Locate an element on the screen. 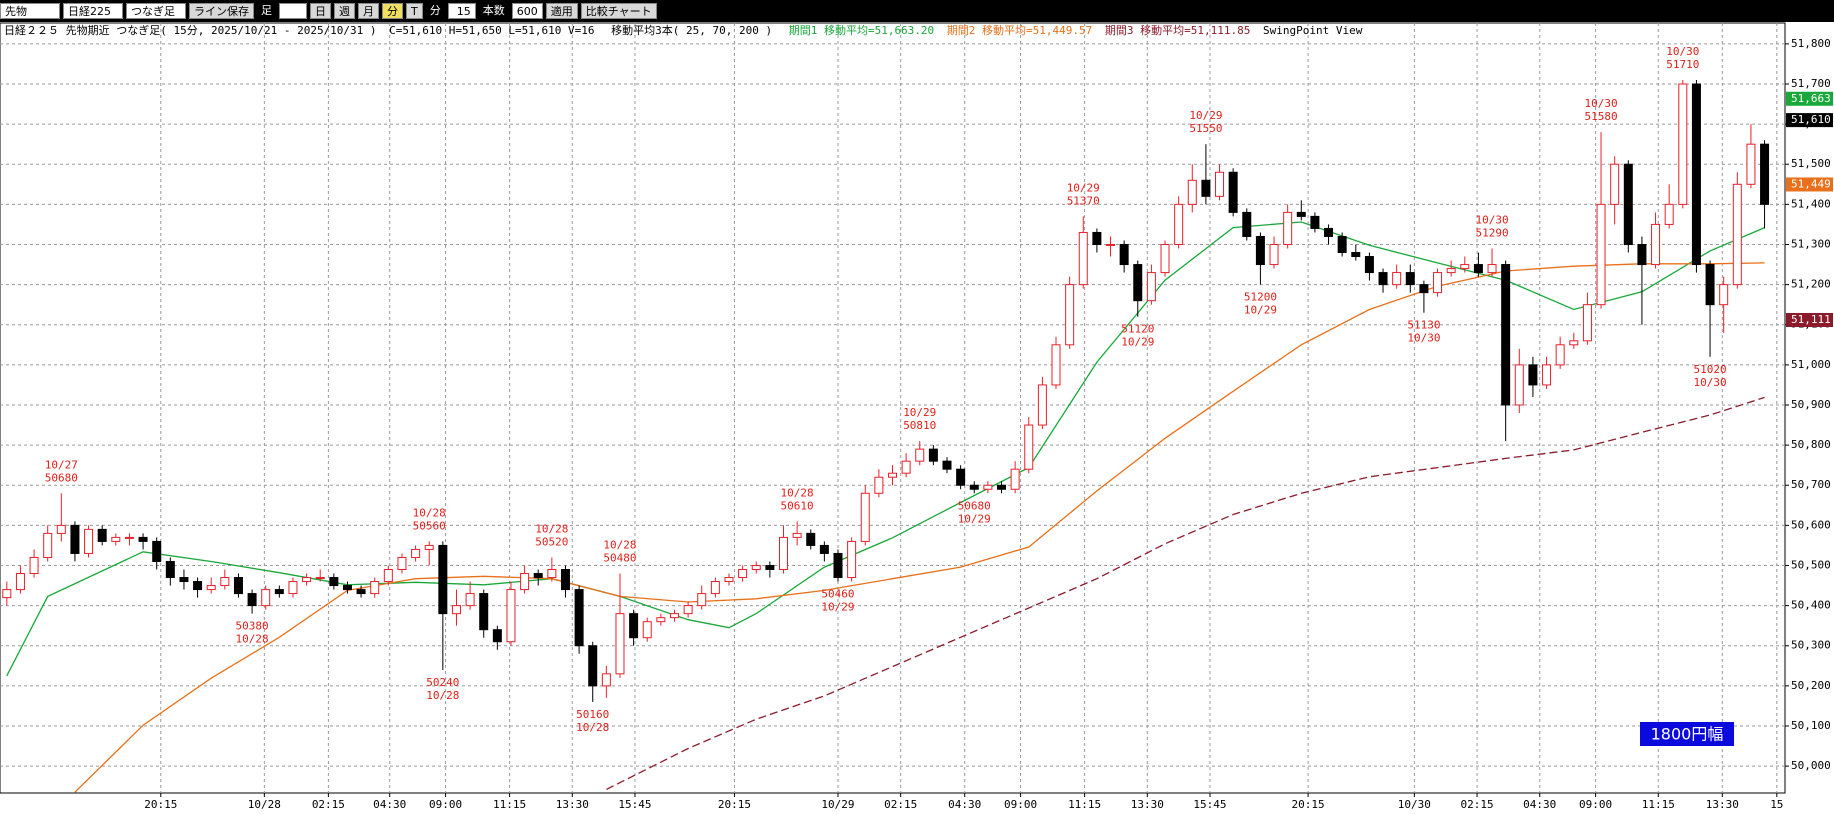  x-tick-label: 15 is located at coordinates (1776, 804).